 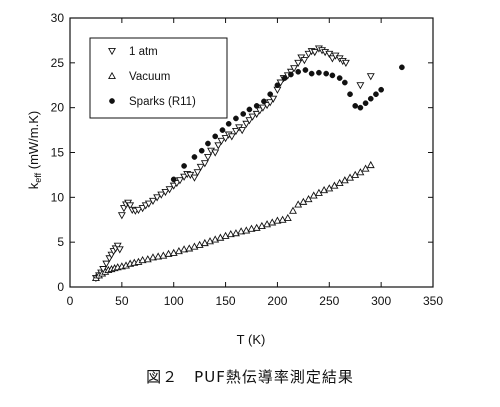 I want to click on y-tick-label: 10, so click(x=58, y=197).